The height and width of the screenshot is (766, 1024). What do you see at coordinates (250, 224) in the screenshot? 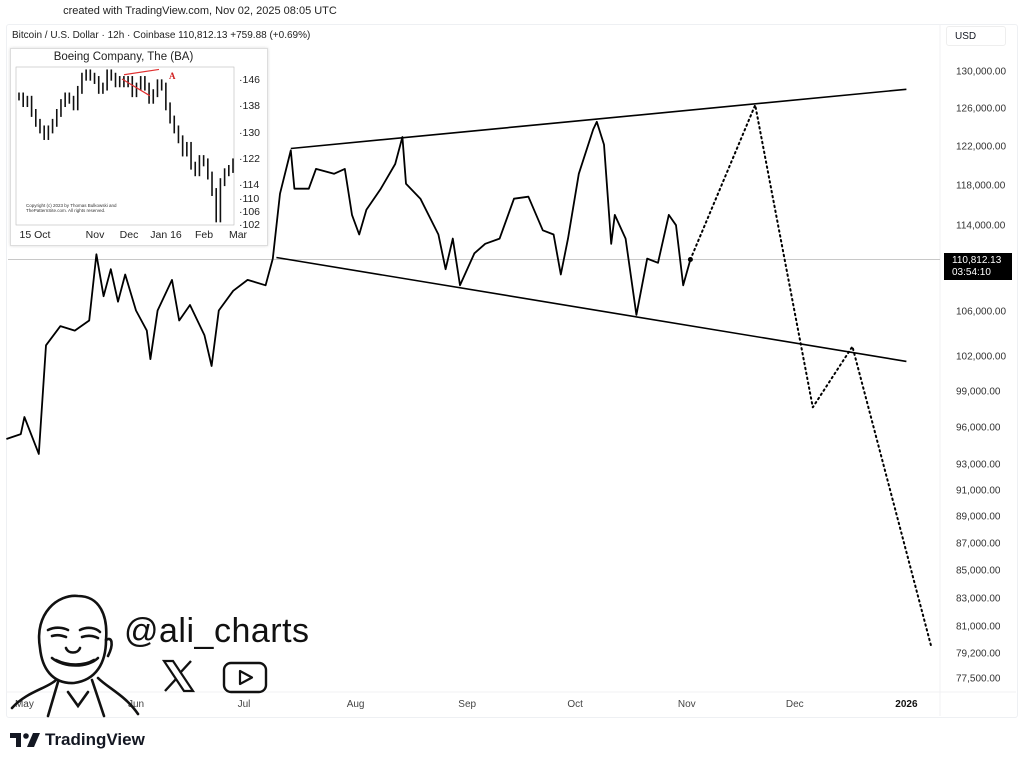
I see `inset-price-tick: ·102` at bounding box center [250, 224].